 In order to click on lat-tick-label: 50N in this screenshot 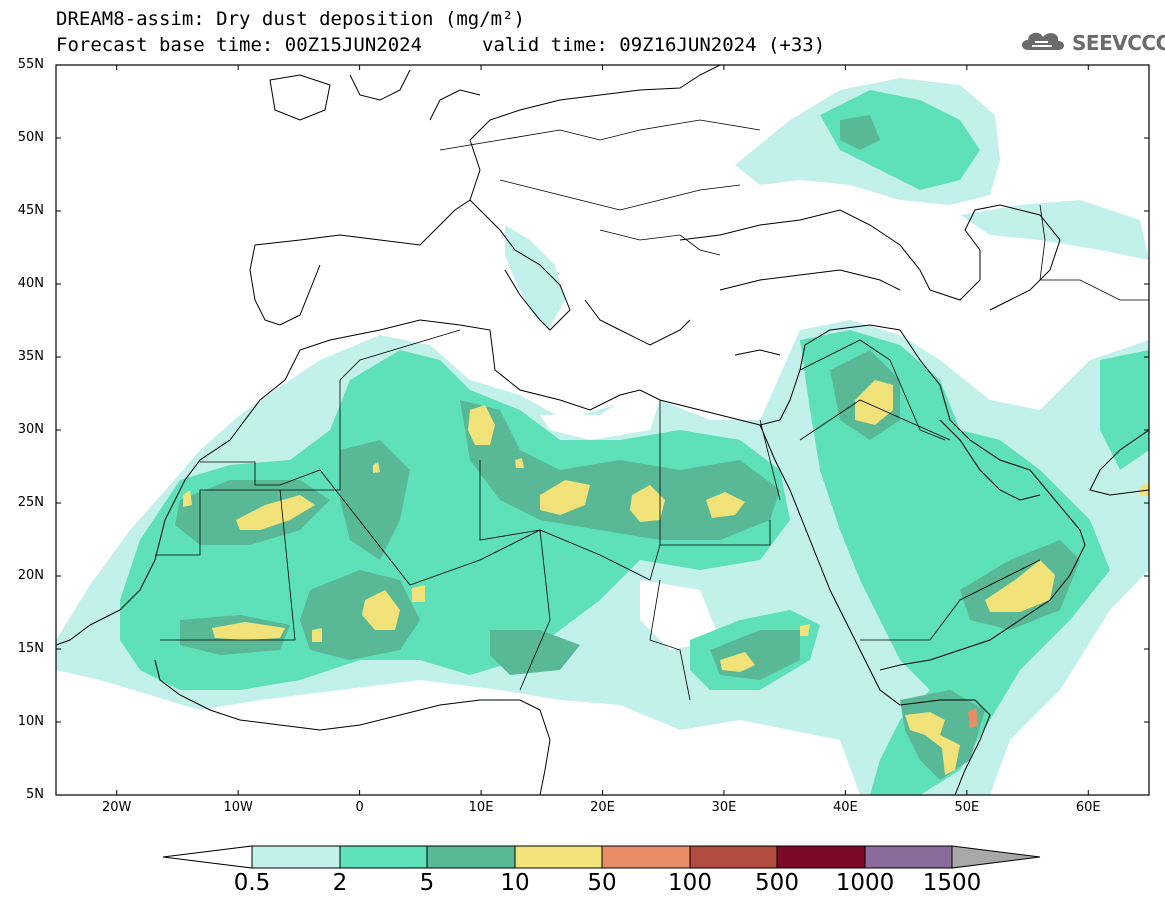, I will do `click(30, 137)`.